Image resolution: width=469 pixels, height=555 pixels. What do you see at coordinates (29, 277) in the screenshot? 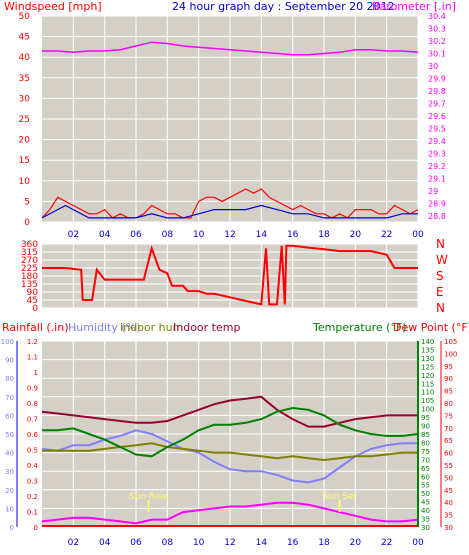
I see `direction-tick-label: 180` at bounding box center [29, 277].